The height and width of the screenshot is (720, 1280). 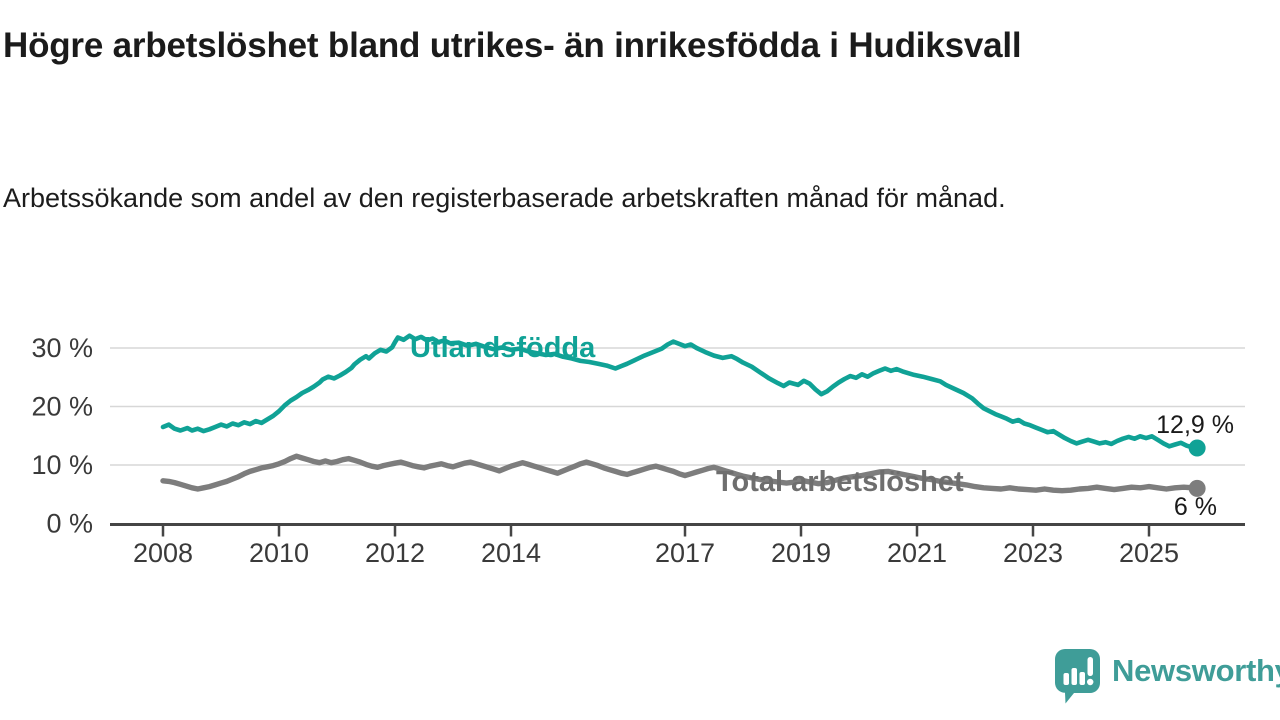 I want to click on y-axis-tick-label: 20 %, so click(x=62, y=407).